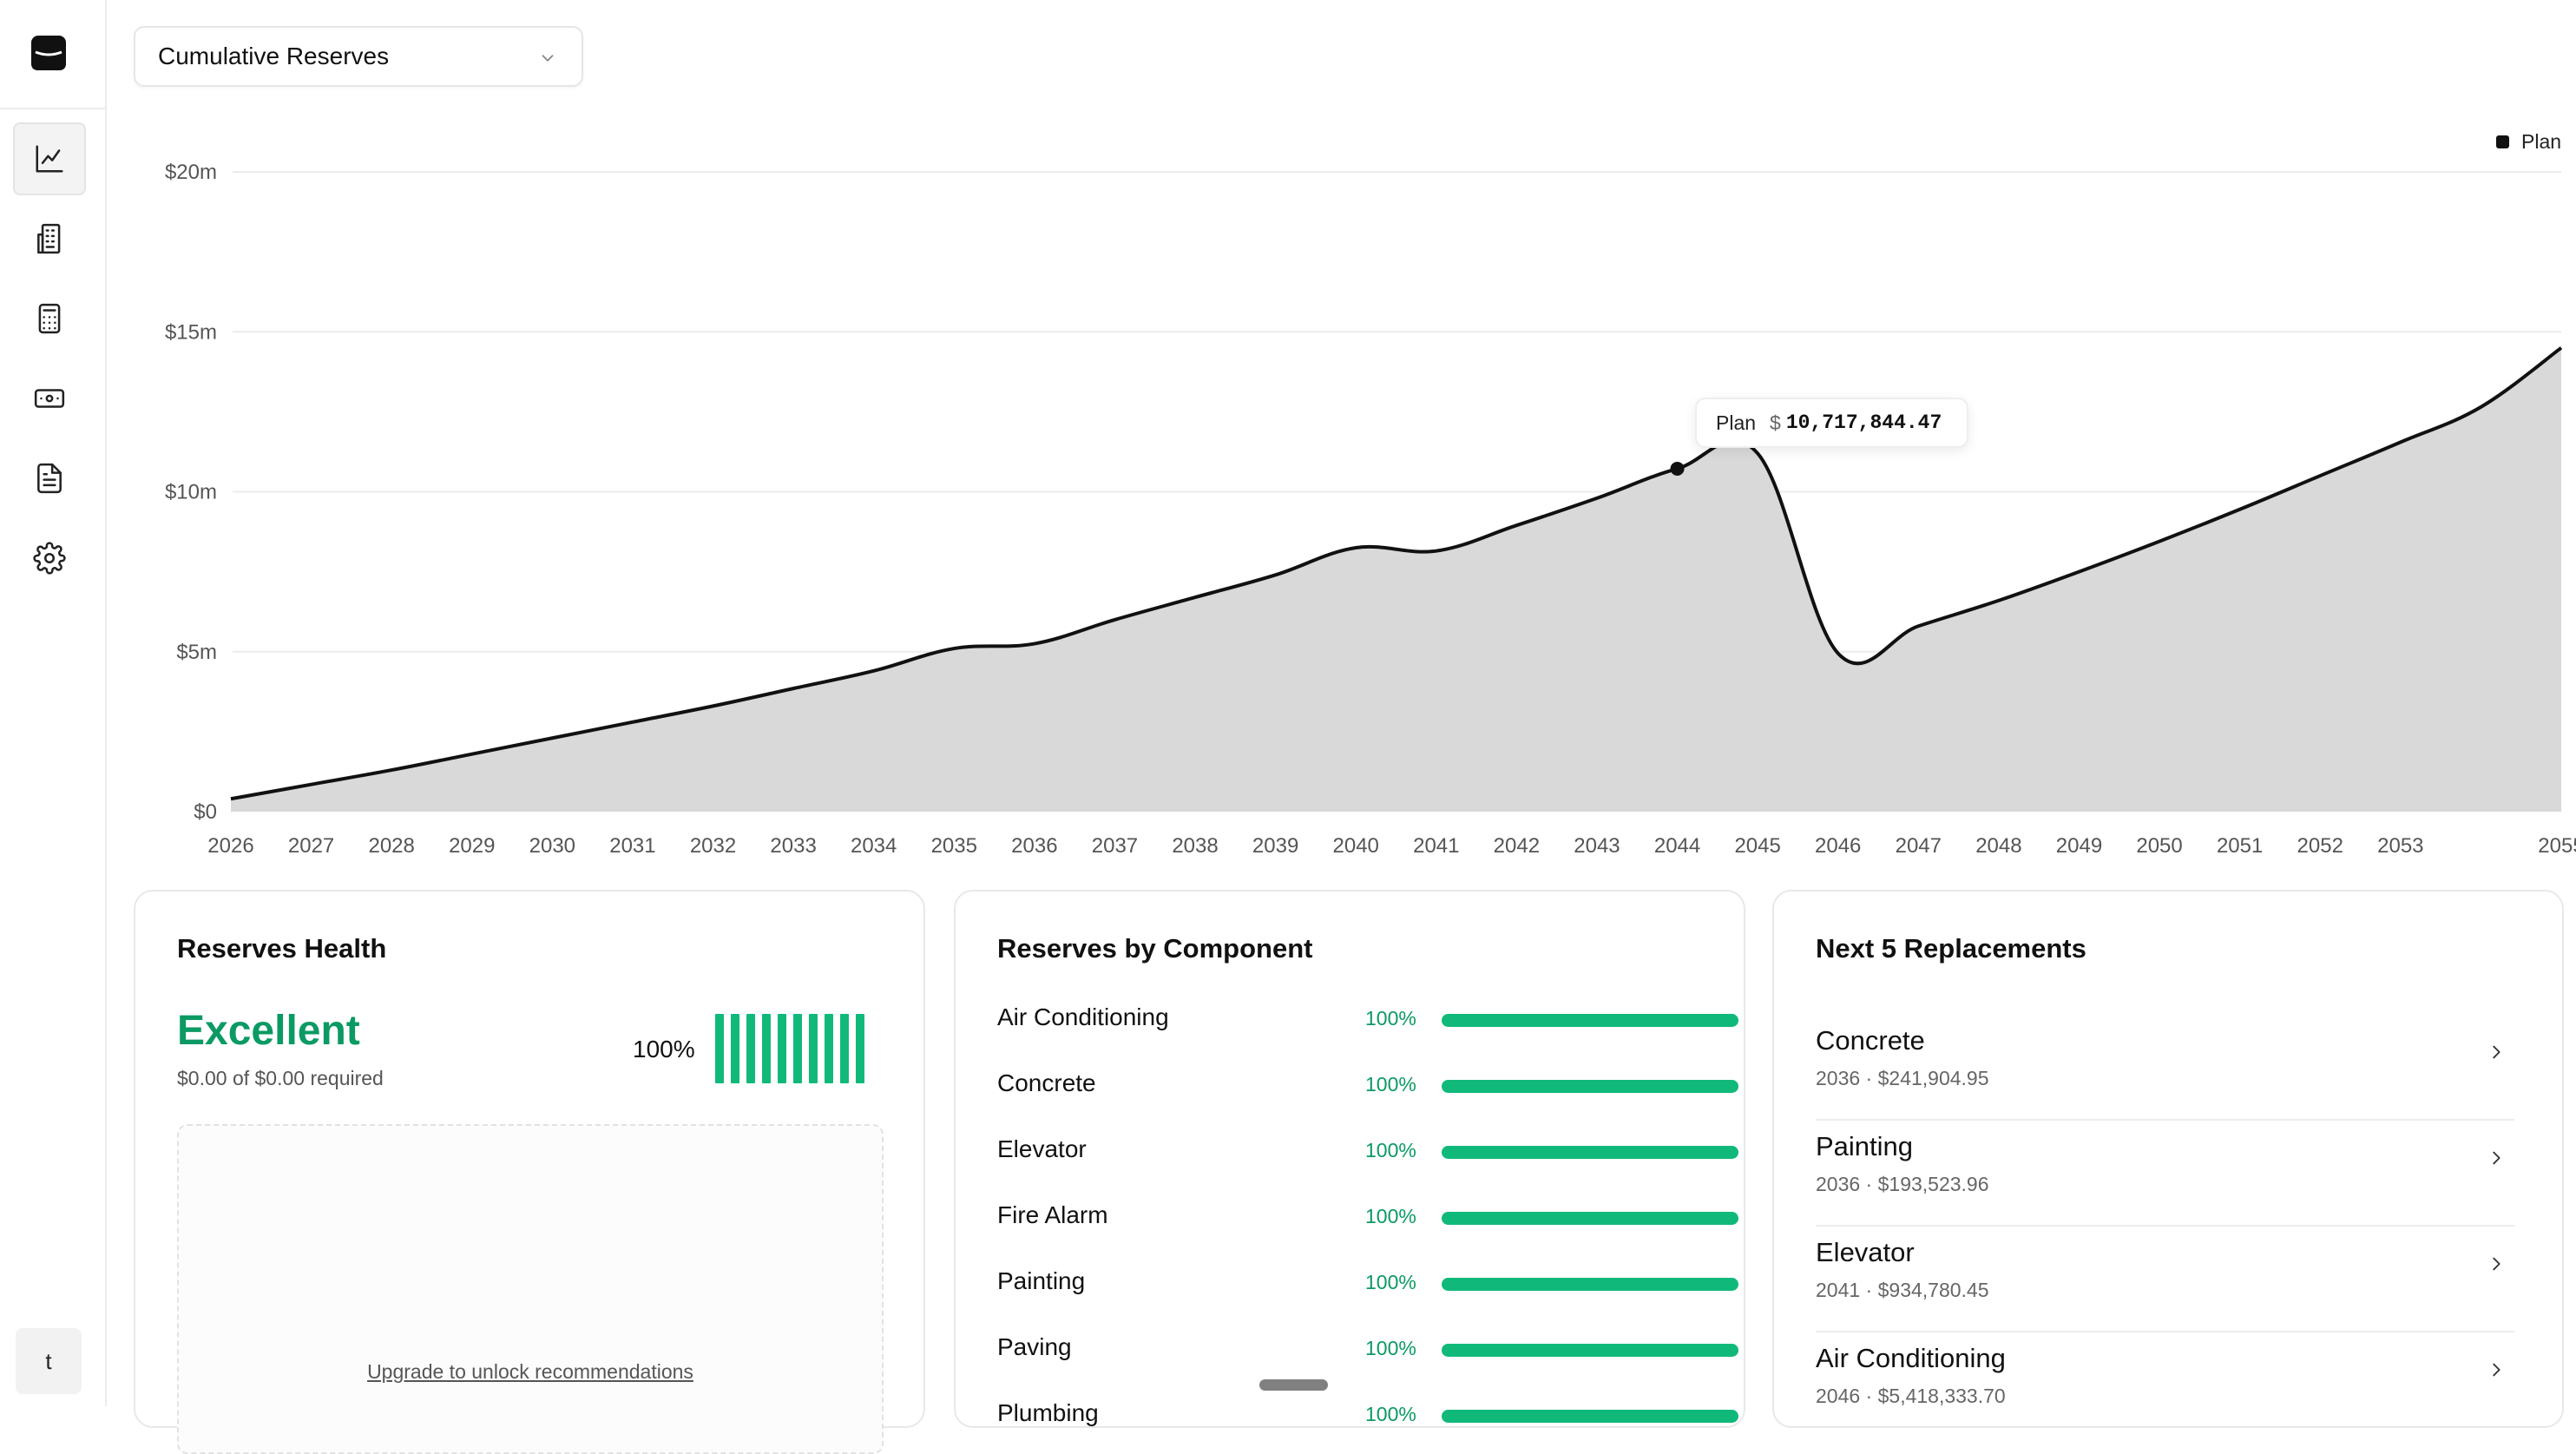  I want to click on x-tick-label: 2051, so click(2240, 846).